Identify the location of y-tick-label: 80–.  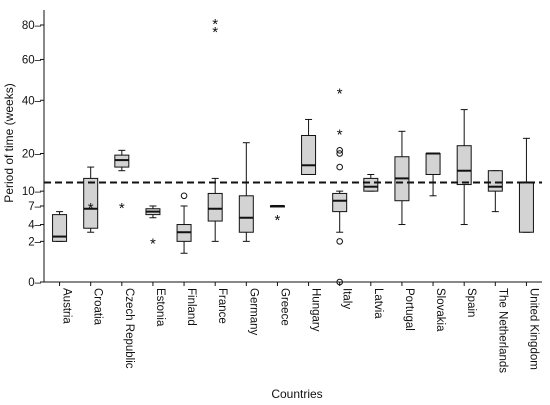
(32, 26).